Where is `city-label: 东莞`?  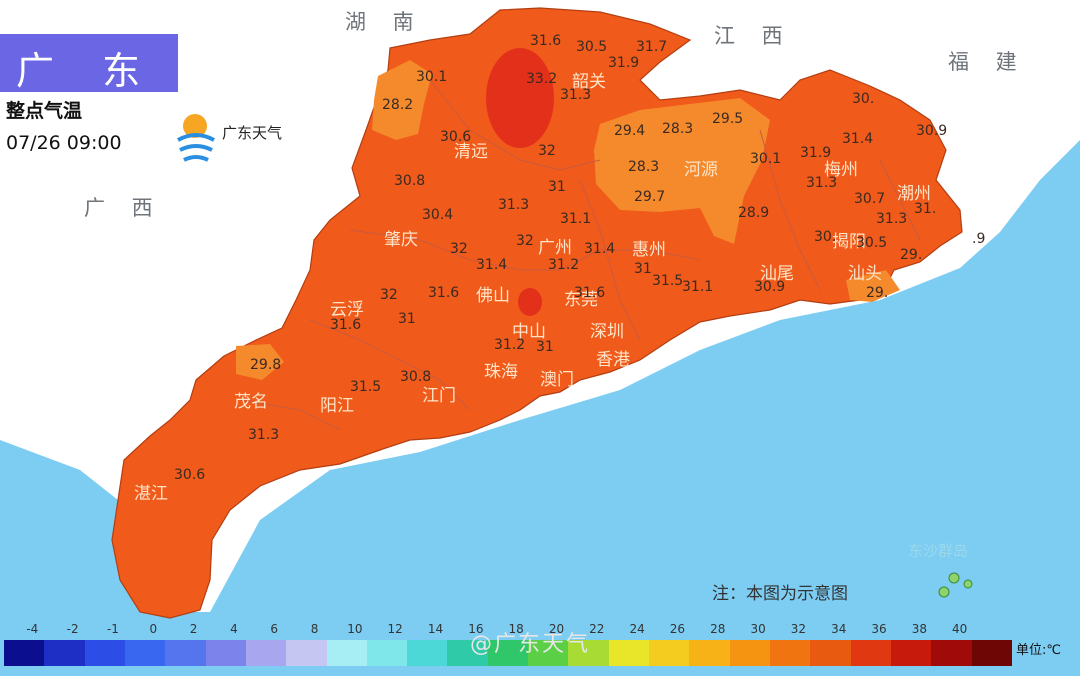 city-label: 东莞 is located at coordinates (581, 300).